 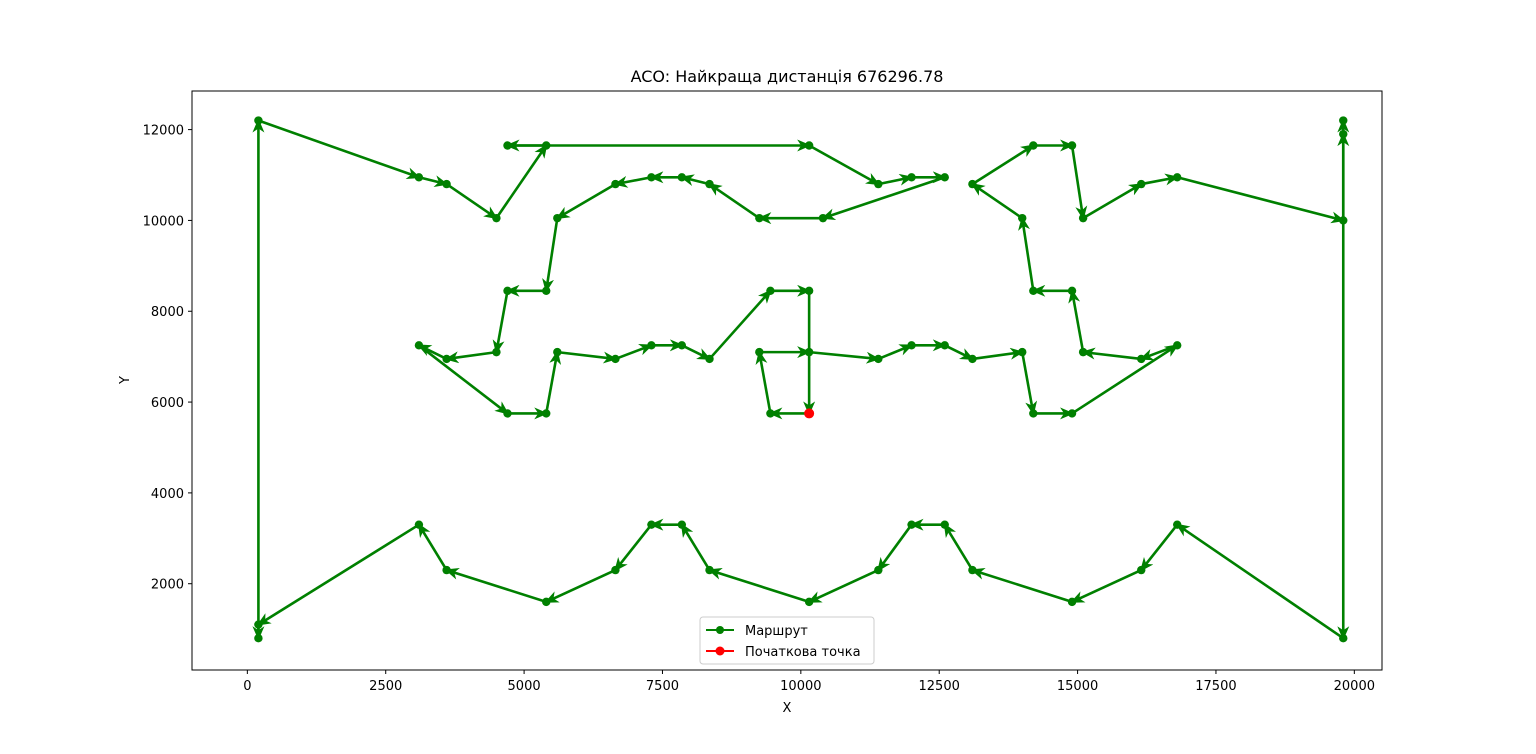 I want to click on legend-box, so click(x=787, y=640).